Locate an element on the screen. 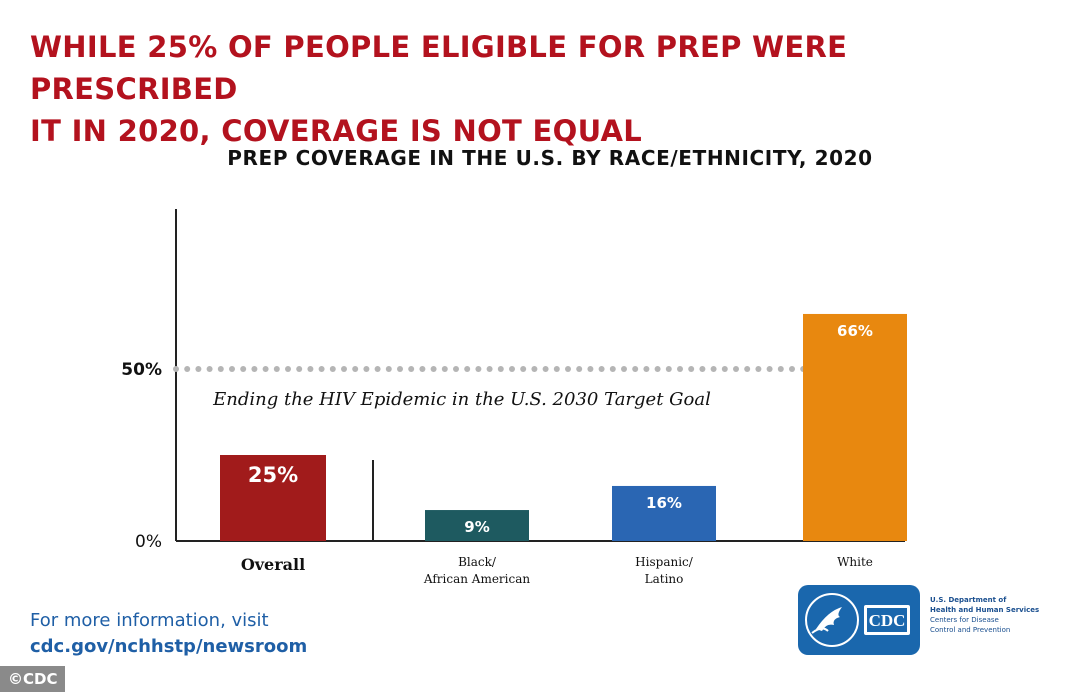  y-tick-label: 0% is located at coordinates (148, 542).